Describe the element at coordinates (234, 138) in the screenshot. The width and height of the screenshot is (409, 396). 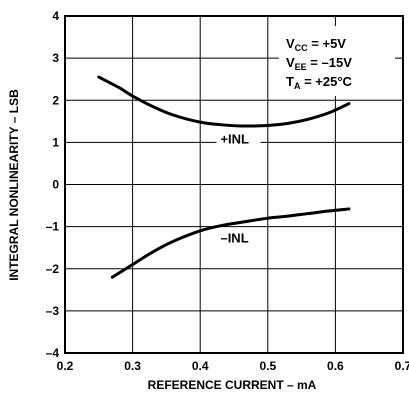
I see `series-label: +INL` at that location.